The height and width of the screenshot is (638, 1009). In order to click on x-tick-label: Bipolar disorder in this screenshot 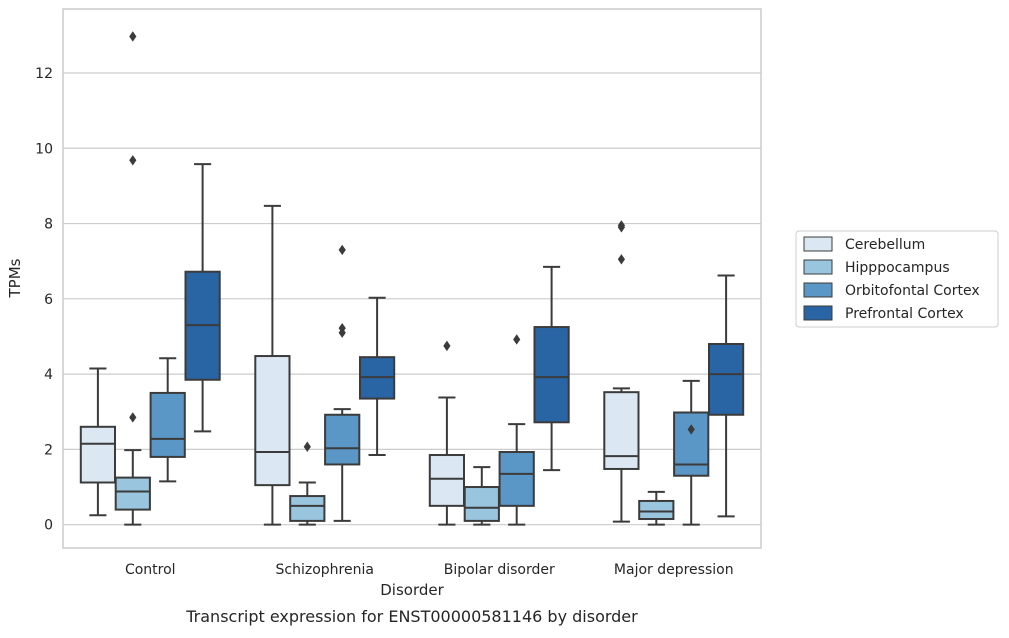, I will do `click(499, 570)`.